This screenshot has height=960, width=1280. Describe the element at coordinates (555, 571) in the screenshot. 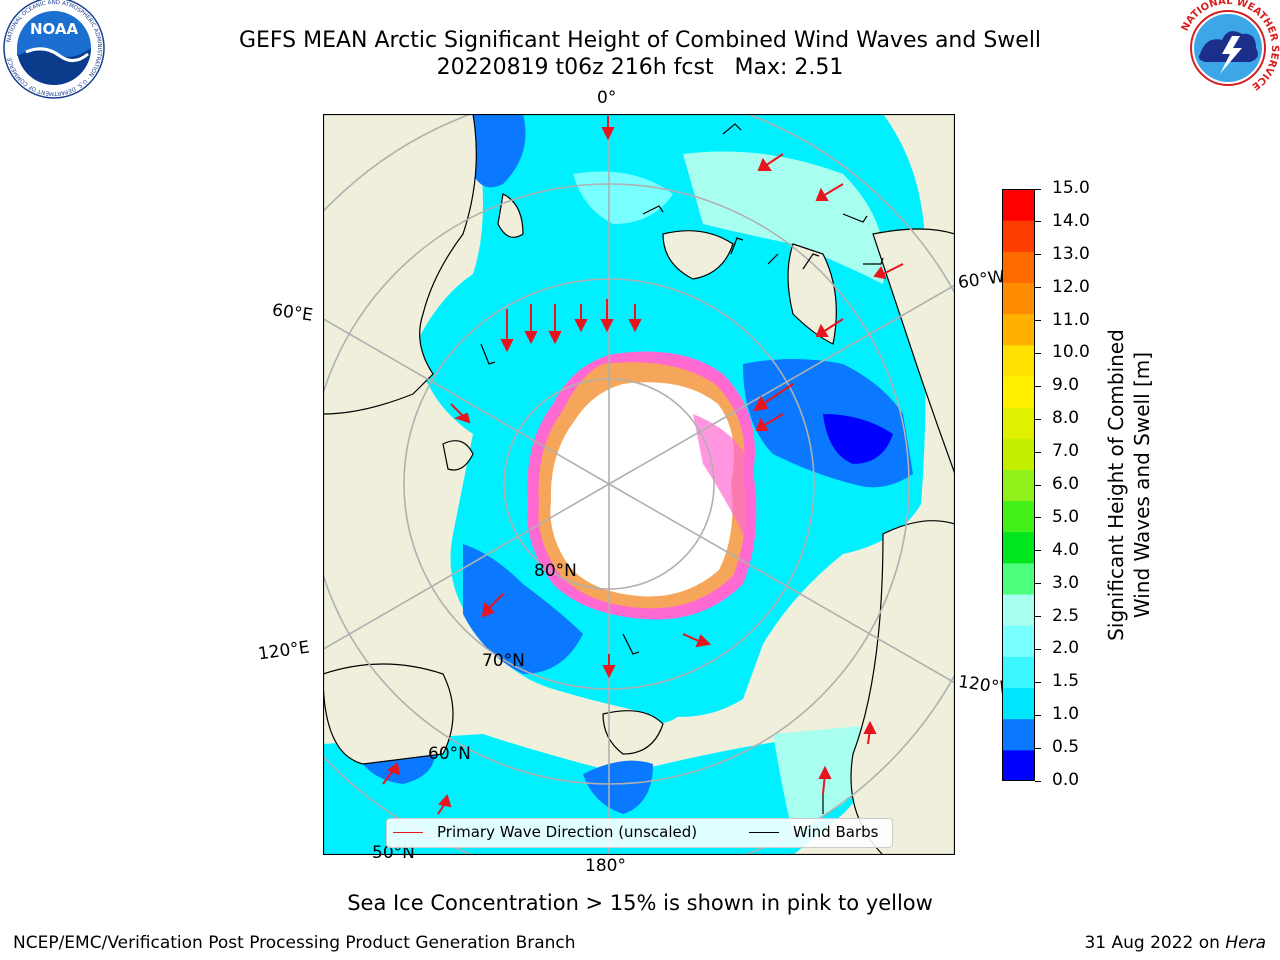

I see `lat-label-80: 80°N` at that location.